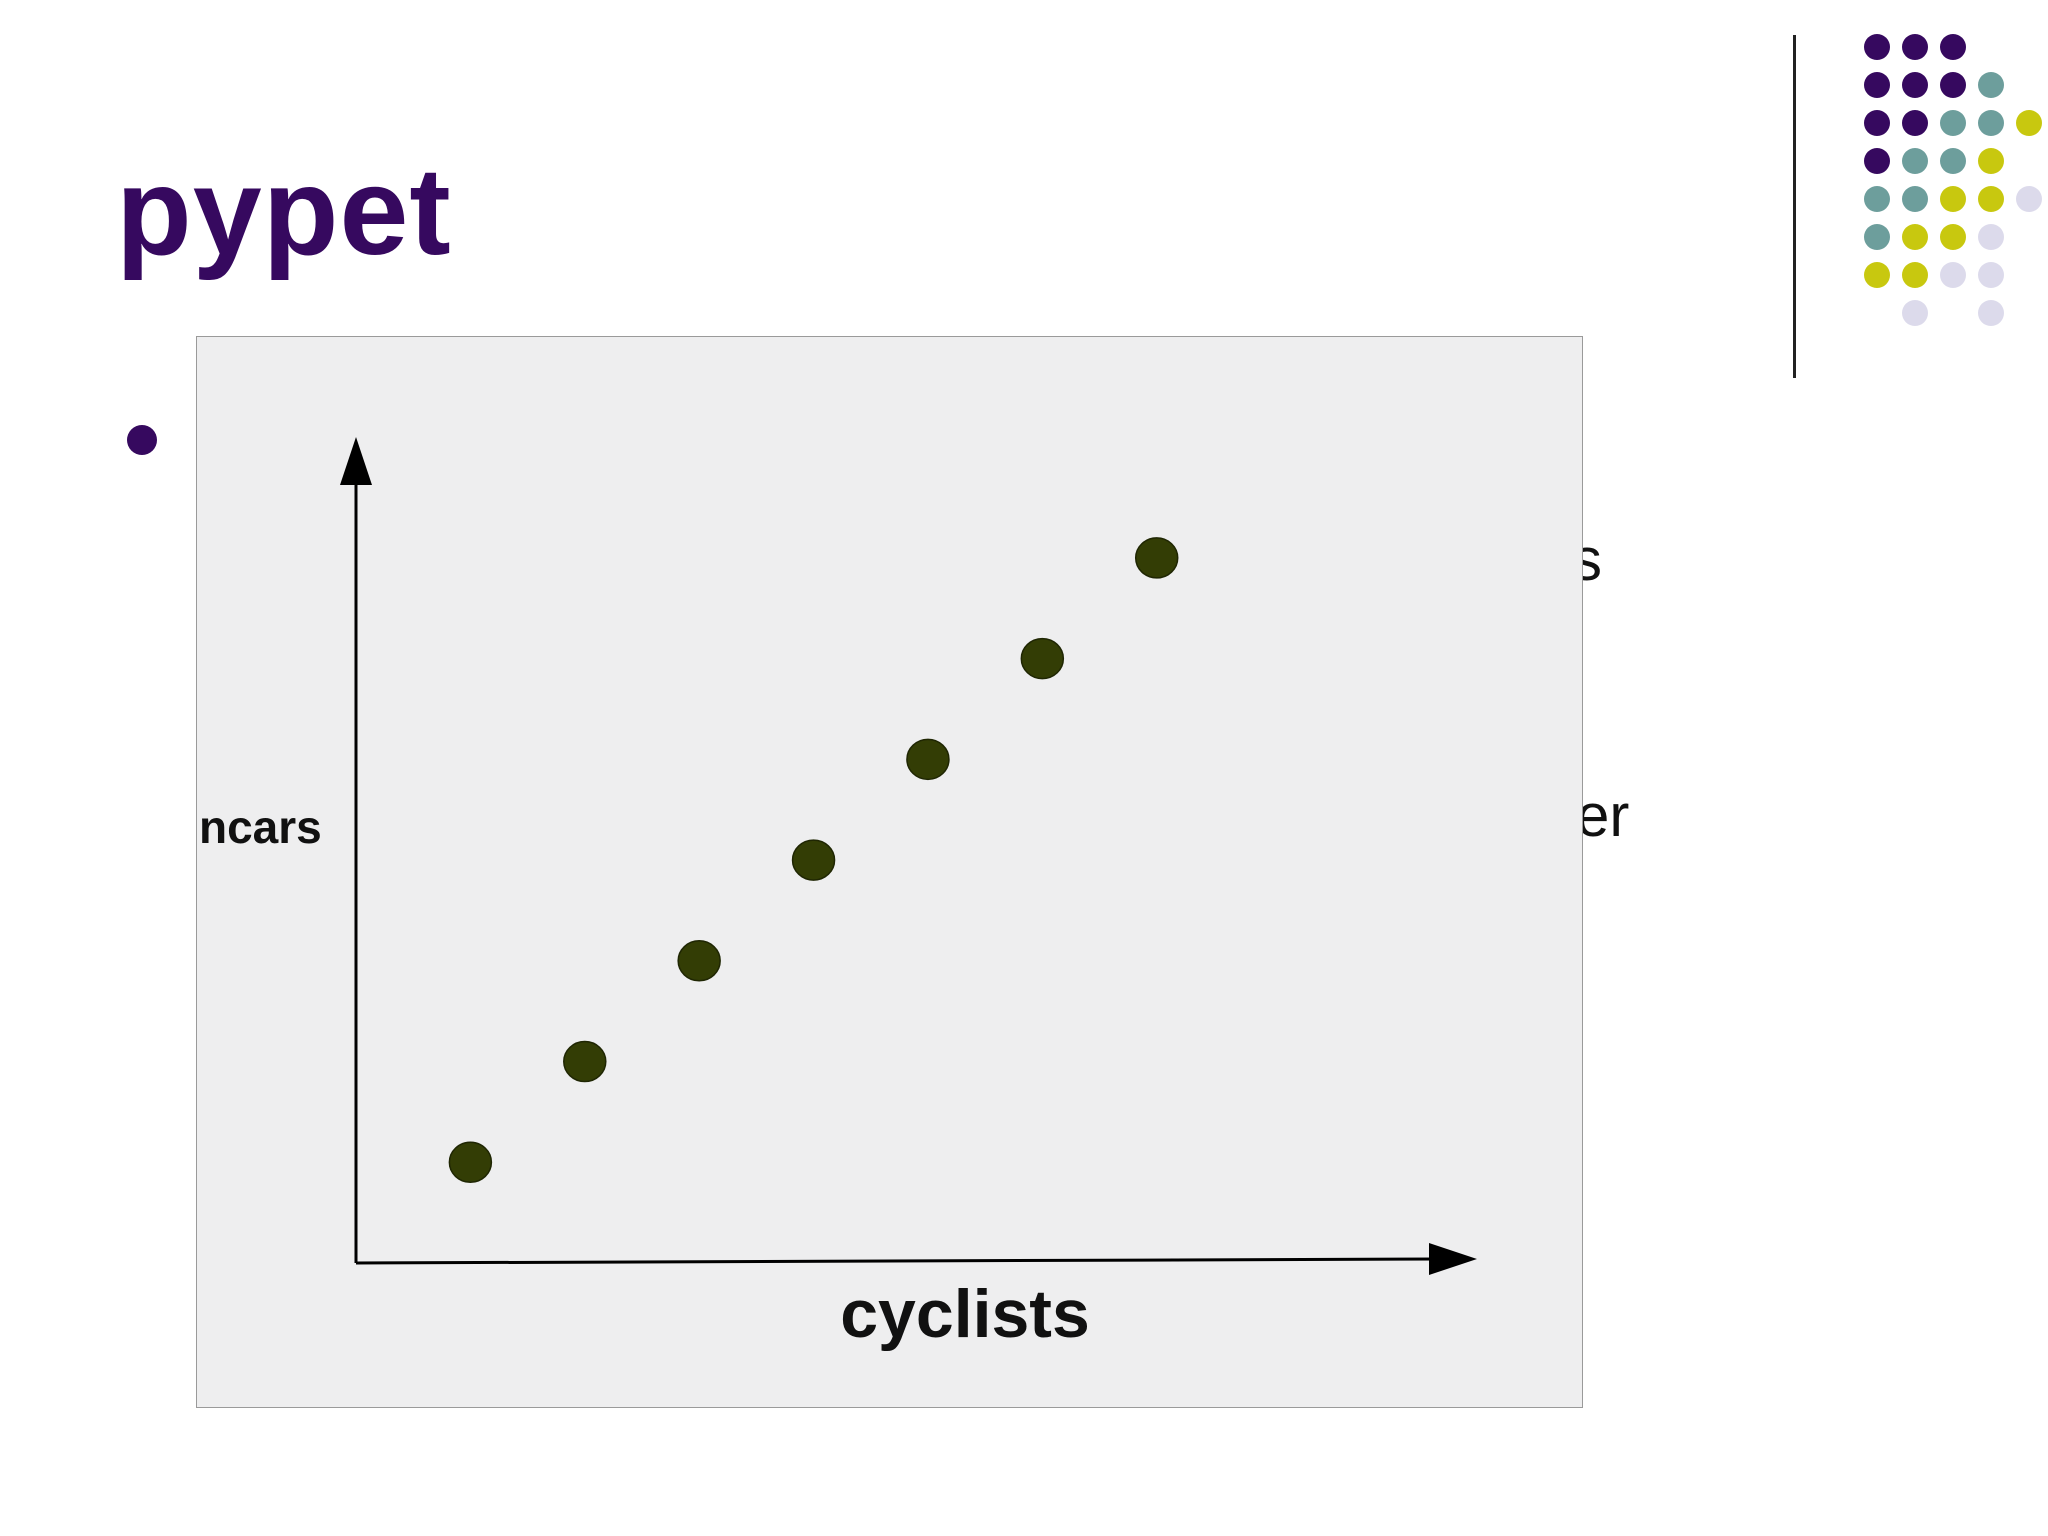 This screenshot has height=1536, width=2048. What do you see at coordinates (1603, 815) in the screenshot?
I see `bullet-text-fragment: er` at bounding box center [1603, 815].